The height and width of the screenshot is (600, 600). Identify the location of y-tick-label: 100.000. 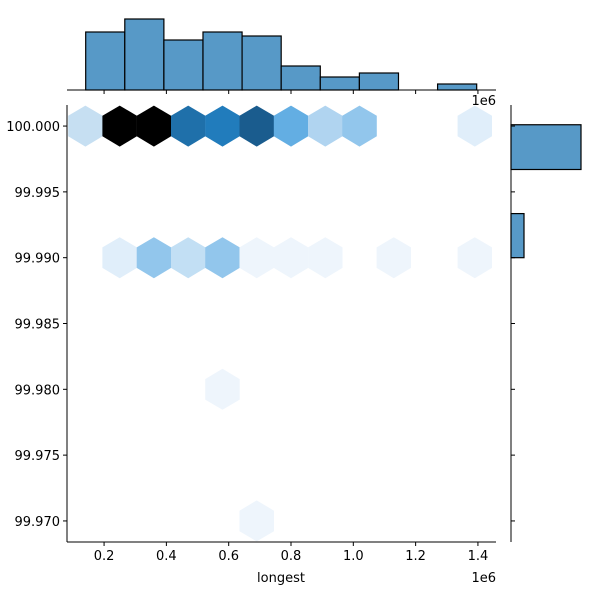
(33, 127).